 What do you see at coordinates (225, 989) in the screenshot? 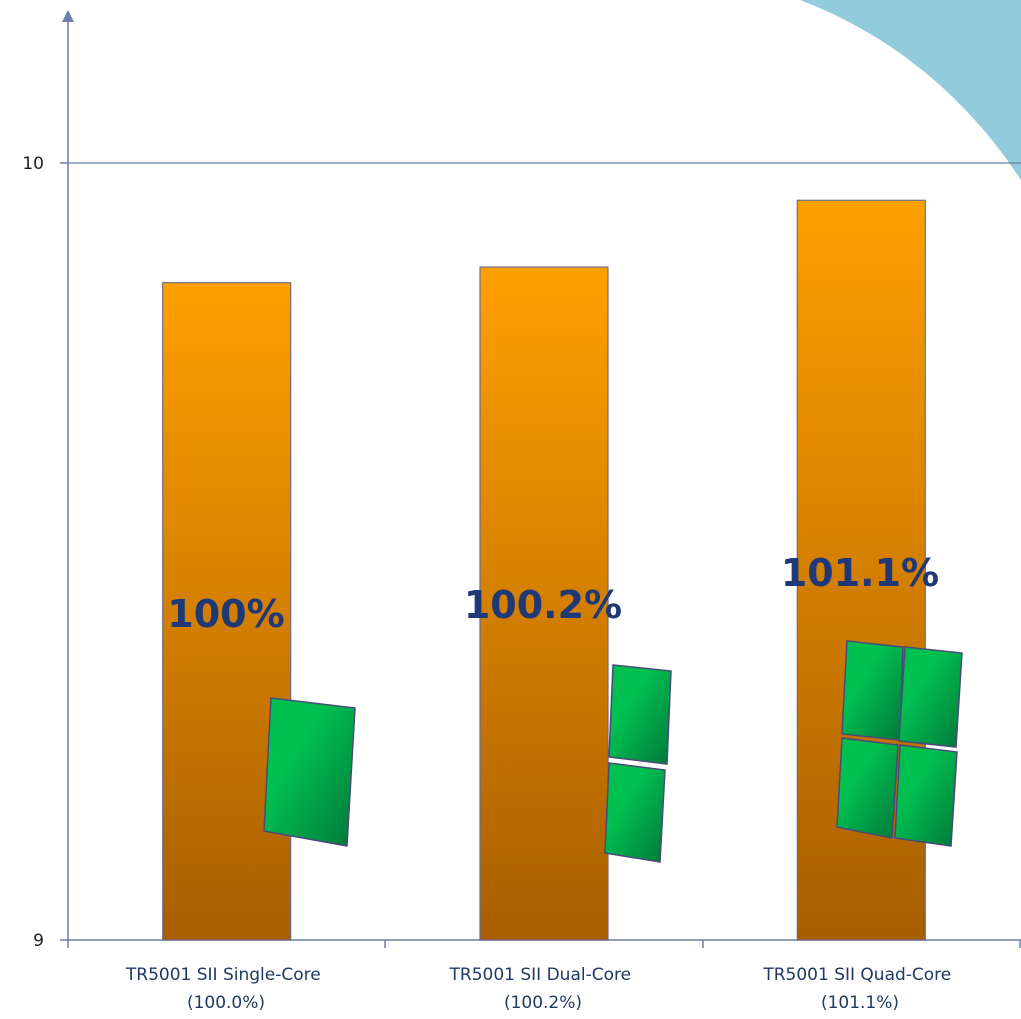
I see `category-label-single-core: TR5001 SII Single-Core (100.0%)` at bounding box center [225, 989].